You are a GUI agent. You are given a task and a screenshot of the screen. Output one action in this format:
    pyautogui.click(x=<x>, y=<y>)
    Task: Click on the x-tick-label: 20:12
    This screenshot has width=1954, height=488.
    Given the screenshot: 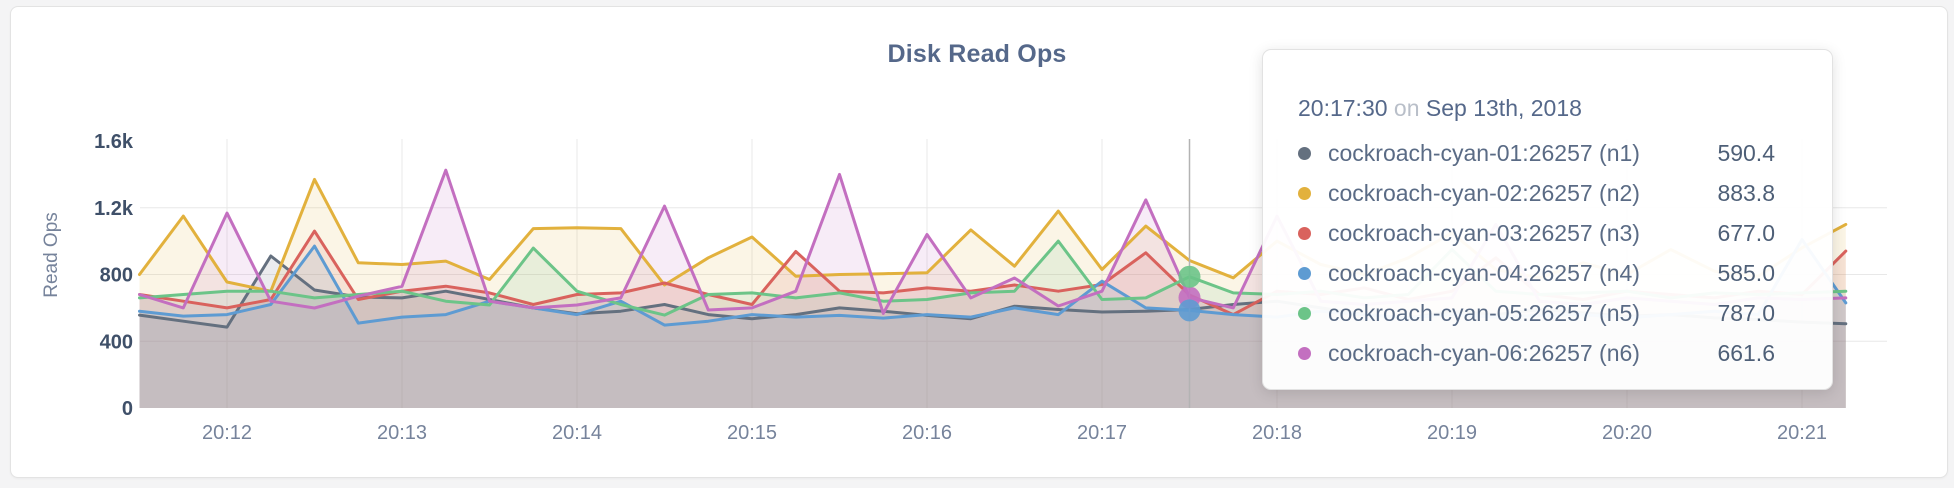 What is the action you would take?
    pyautogui.click(x=227, y=433)
    